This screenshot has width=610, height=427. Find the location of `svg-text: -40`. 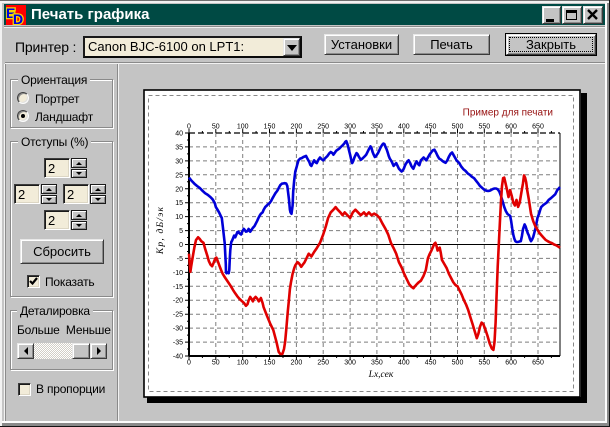

svg-text: -40 is located at coordinates (178, 357).